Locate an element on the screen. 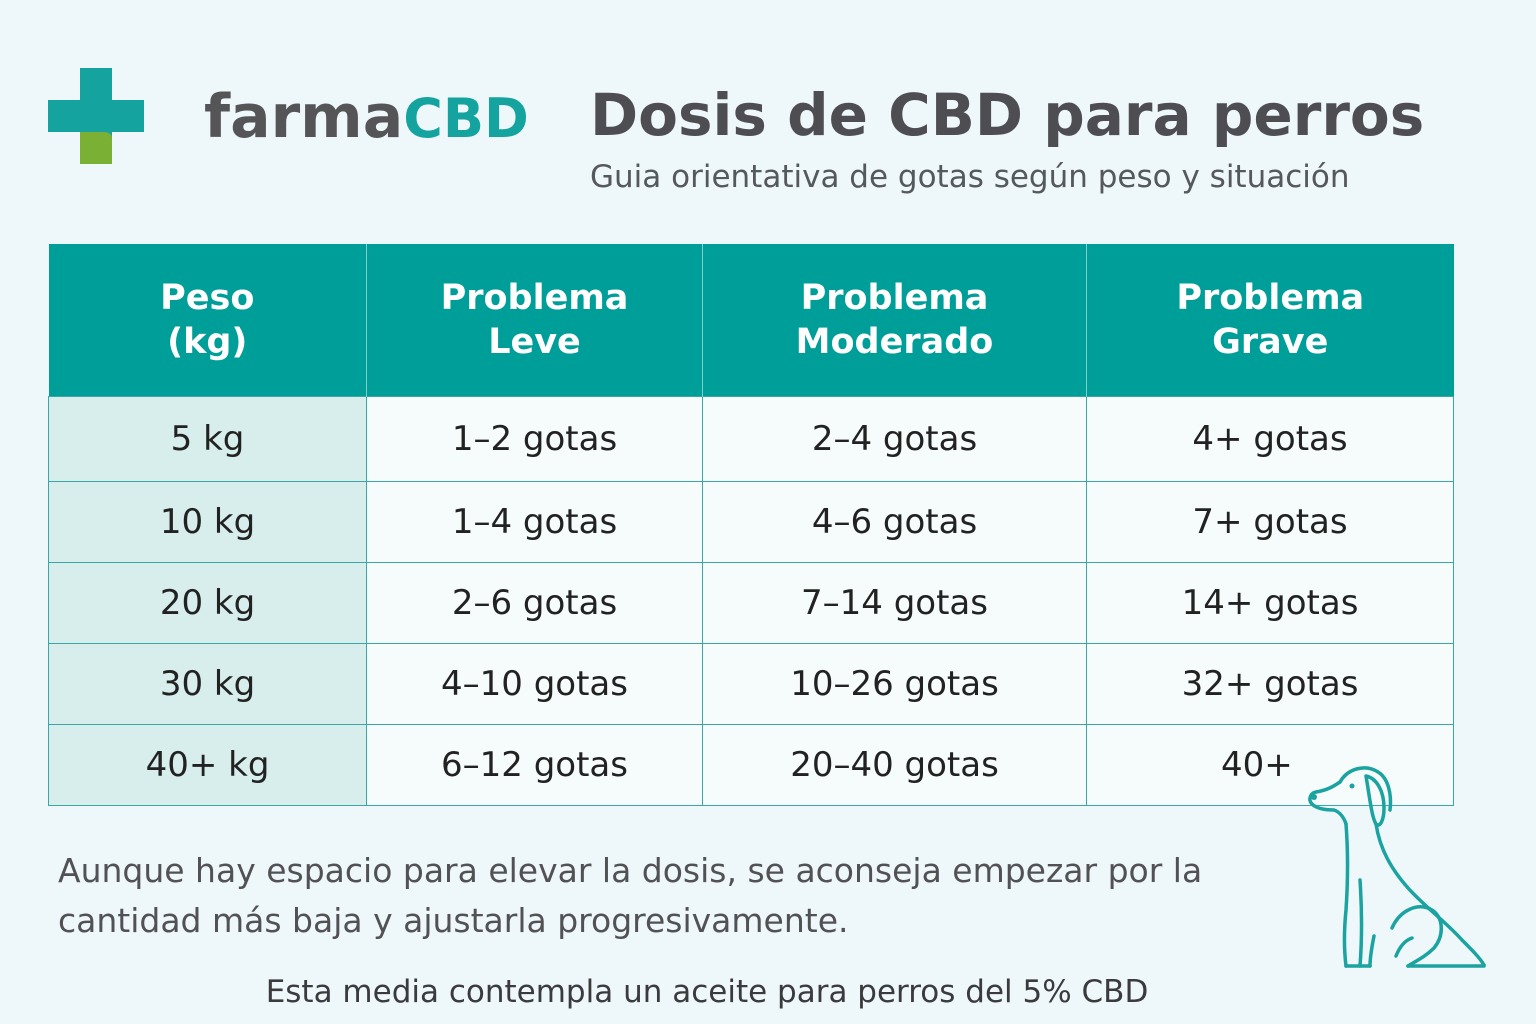  dose-cell-moderate: 4–6 gotas is located at coordinates (894, 522).